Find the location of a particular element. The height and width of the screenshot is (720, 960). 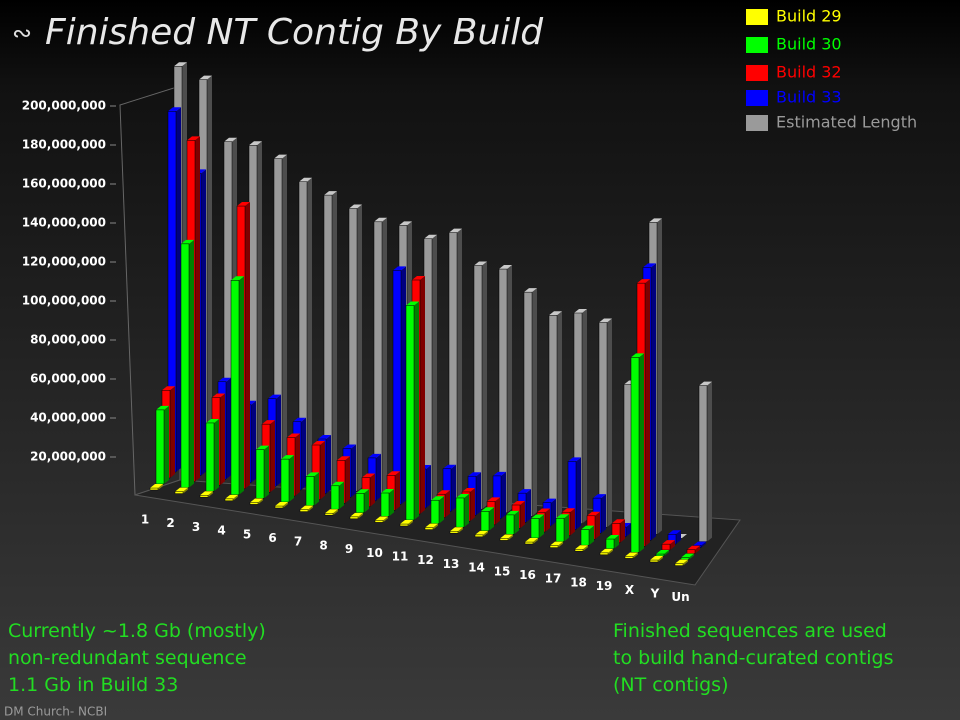

legend-label: Build 32 is located at coordinates (809, 72).